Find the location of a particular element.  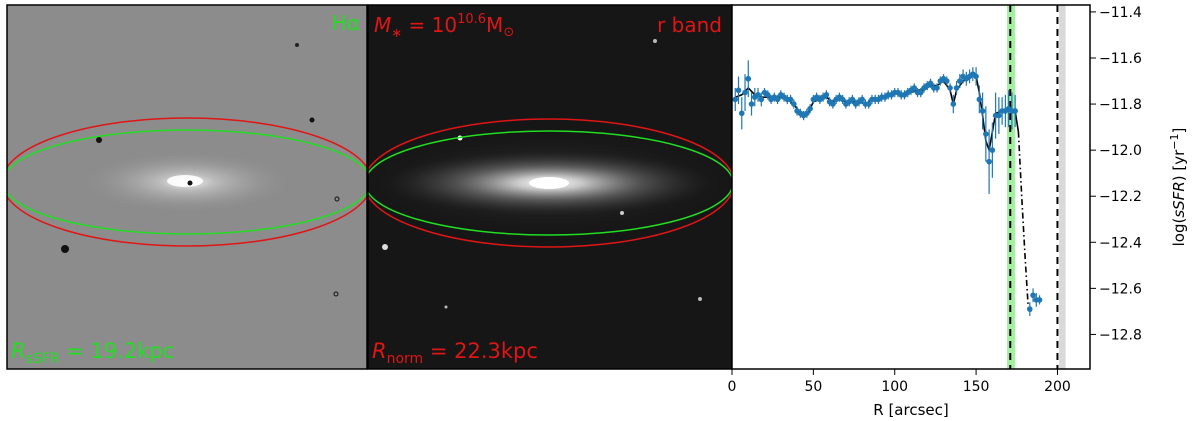

halpha-galaxy-core is located at coordinates (185, 181).